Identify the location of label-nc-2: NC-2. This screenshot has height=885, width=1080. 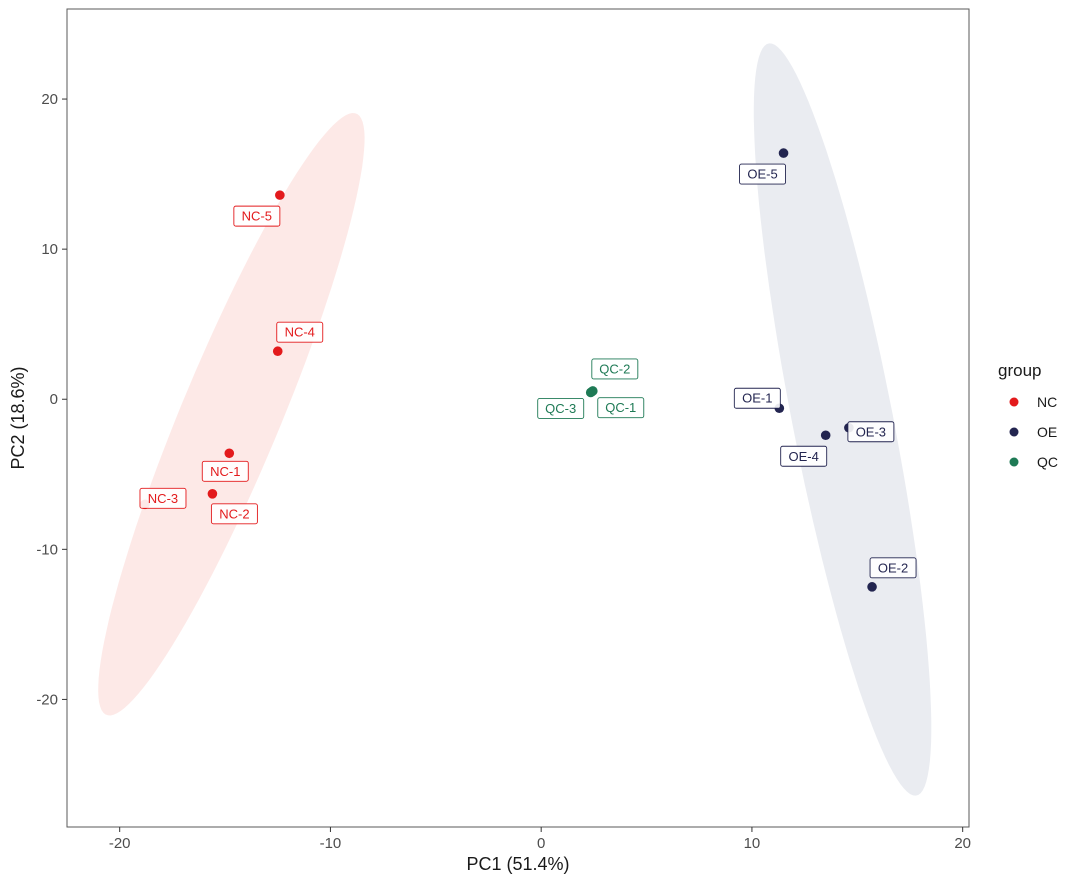
(234, 514).